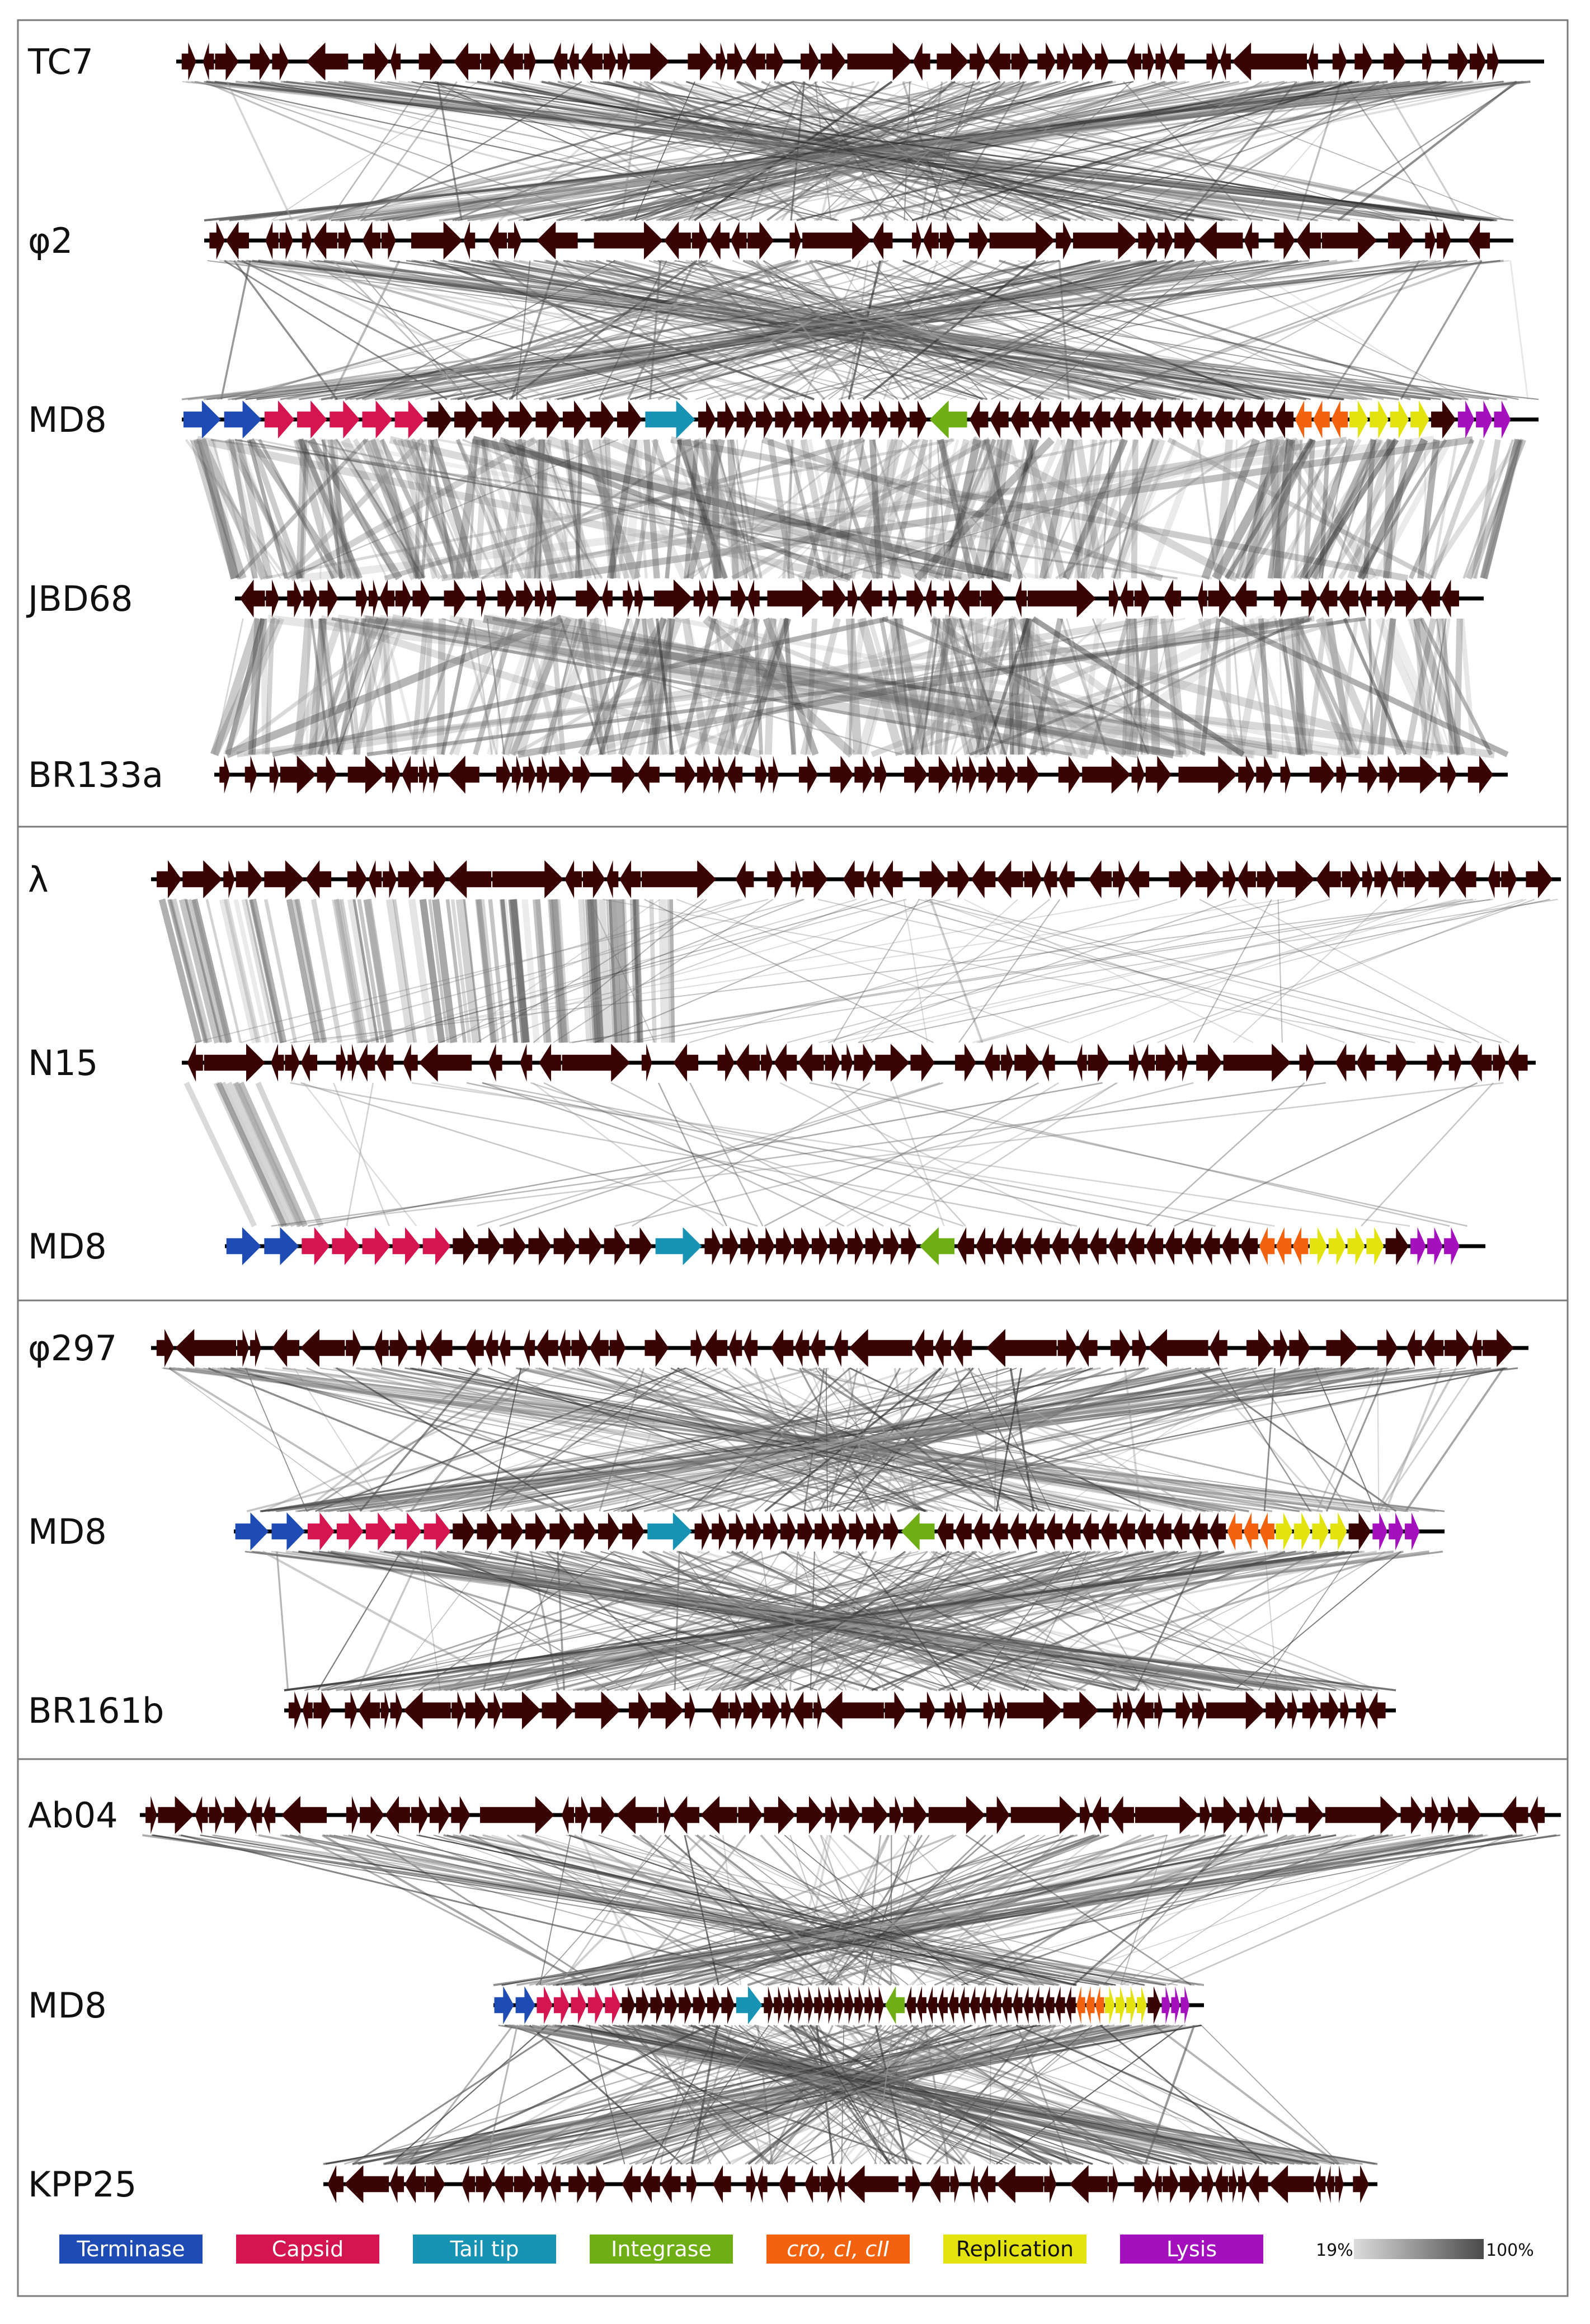 The image size is (1590, 2324). What do you see at coordinates (785, 62) in the screenshot?
I see `genome-track: TC7` at bounding box center [785, 62].